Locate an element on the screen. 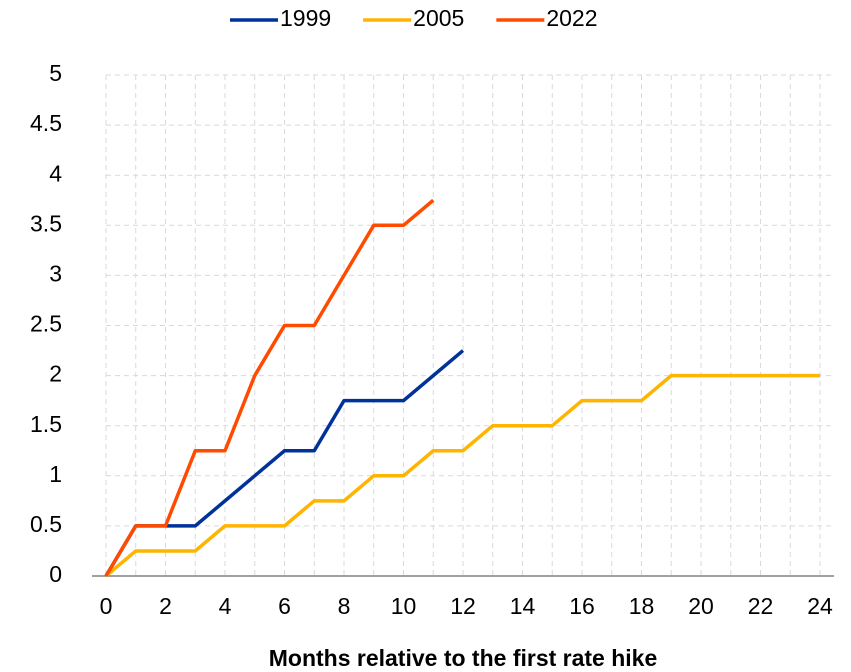 The image size is (851, 672). legend-label: 2022 is located at coordinates (571, 18).